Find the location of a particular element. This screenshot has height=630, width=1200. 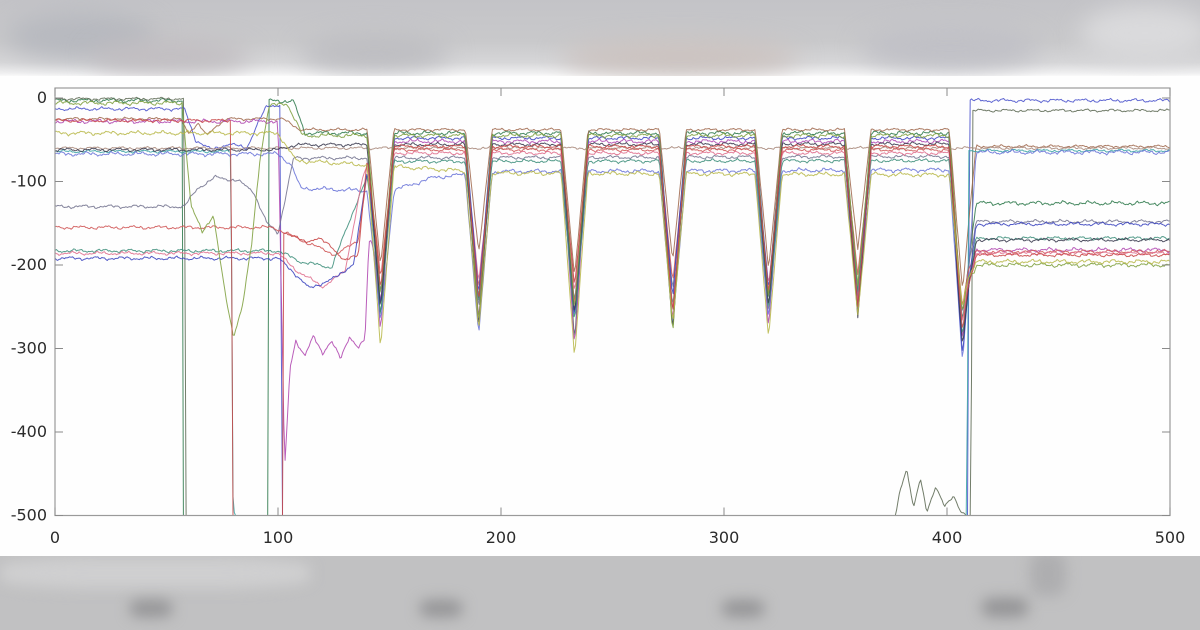

x-tick-label: 100 is located at coordinates (278, 537).